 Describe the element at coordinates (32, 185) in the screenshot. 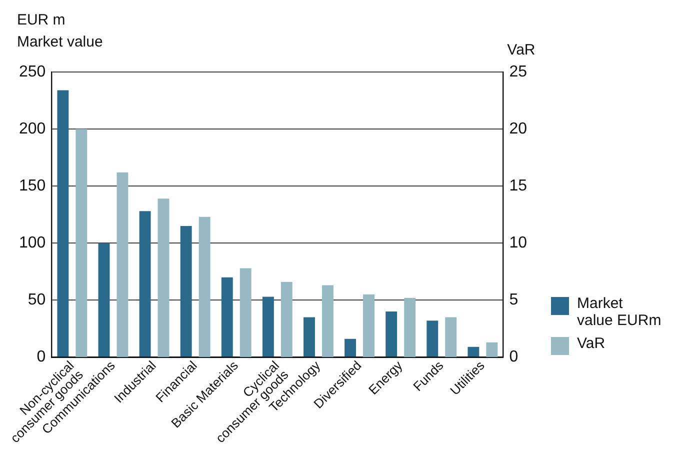

I see `y-tick-label: 150` at that location.